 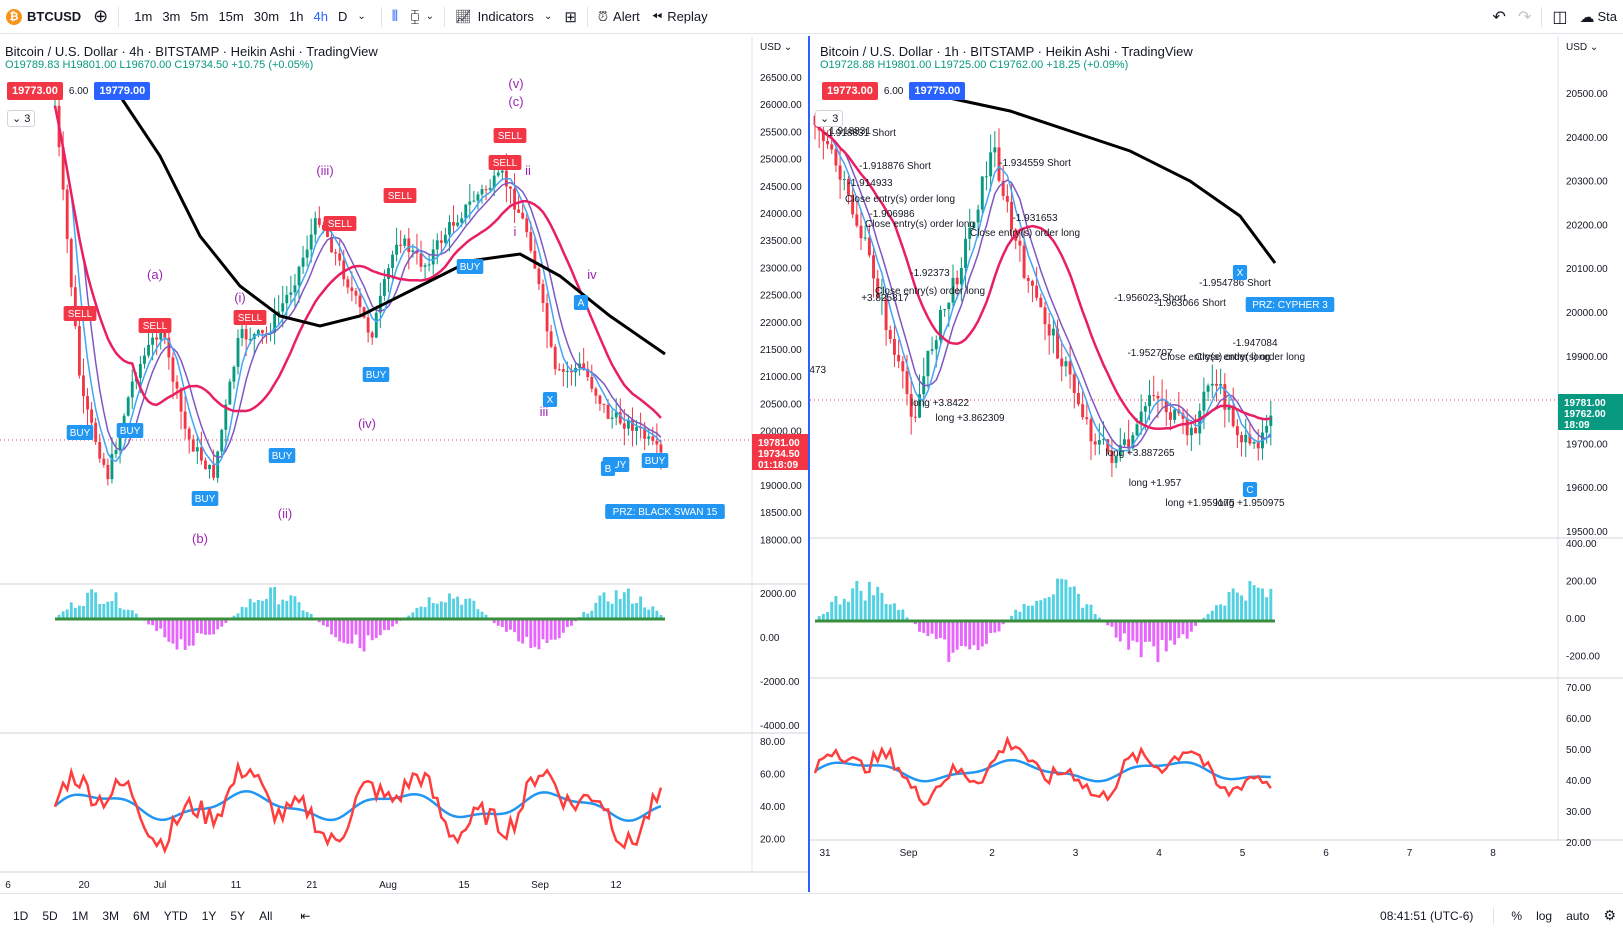 I want to click on interval-4h: 4h, so click(x=320, y=16).